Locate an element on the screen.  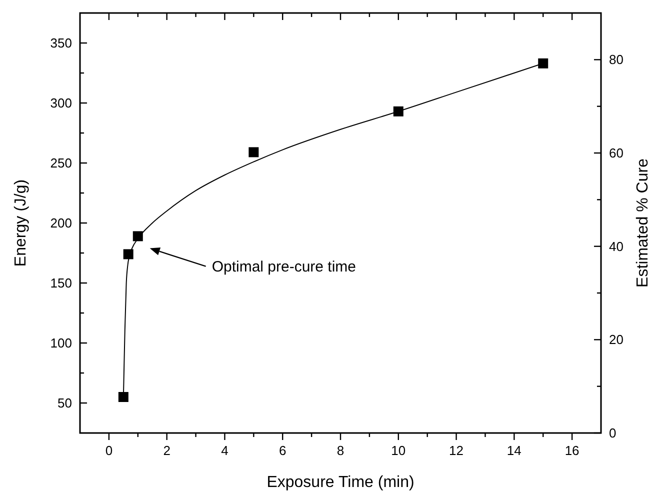
x-tick-label: 10 is located at coordinates (398, 450).